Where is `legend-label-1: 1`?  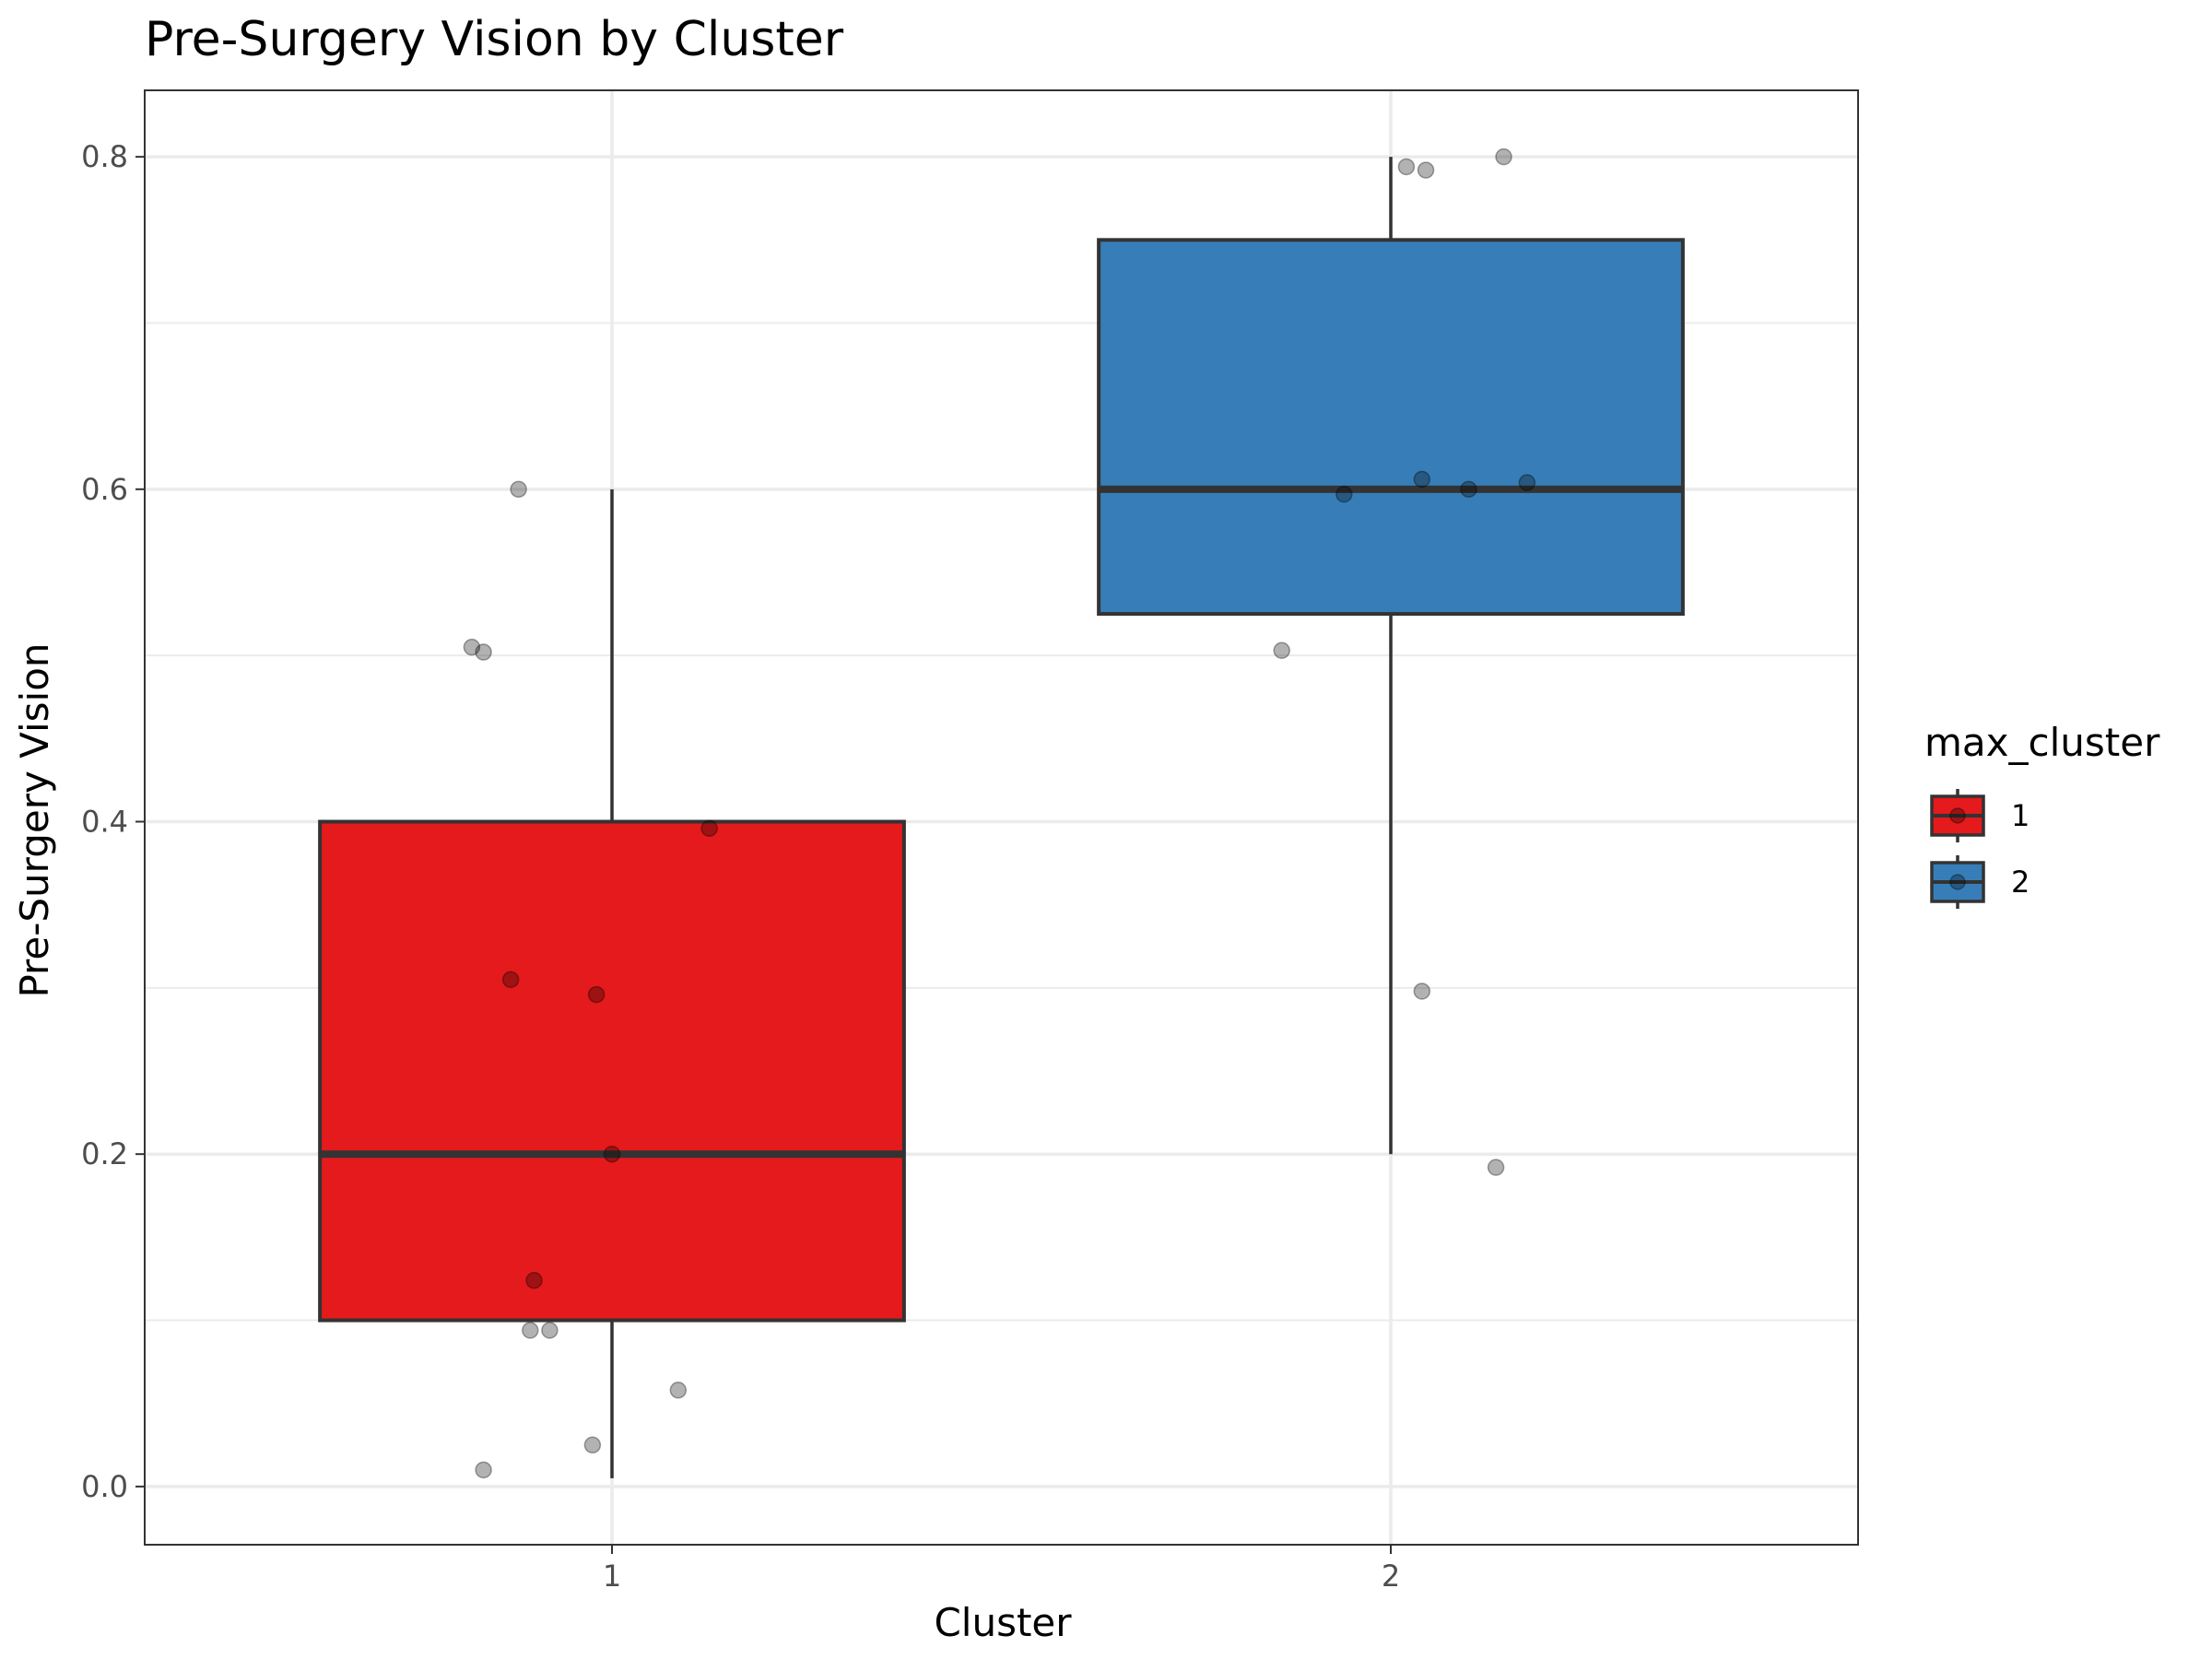
legend-label-1: 1 is located at coordinates (2020, 815).